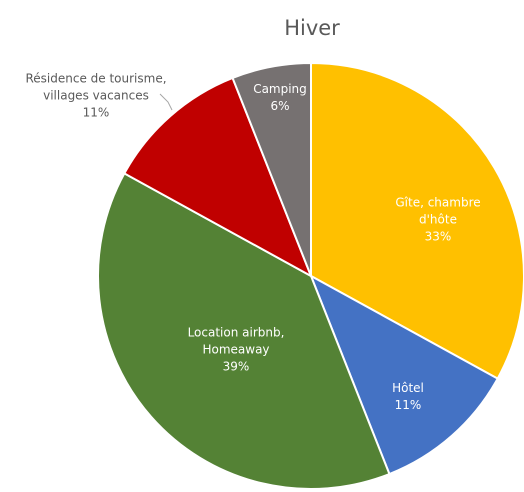 This screenshot has height=492, width=524. I want to click on slice-label: Gîte, chambre d'hôte 33%, so click(438, 220).